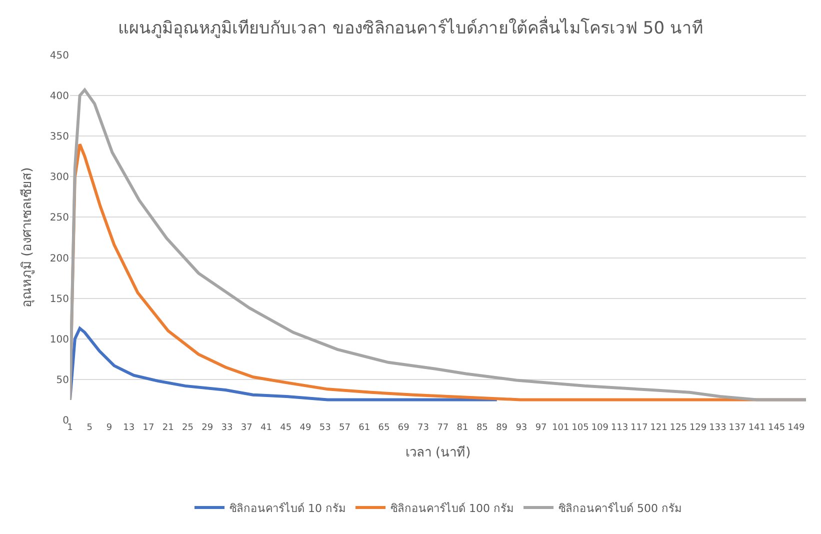  Describe the element at coordinates (62, 380) in the screenshot. I see `y-tick-label: 50` at that location.